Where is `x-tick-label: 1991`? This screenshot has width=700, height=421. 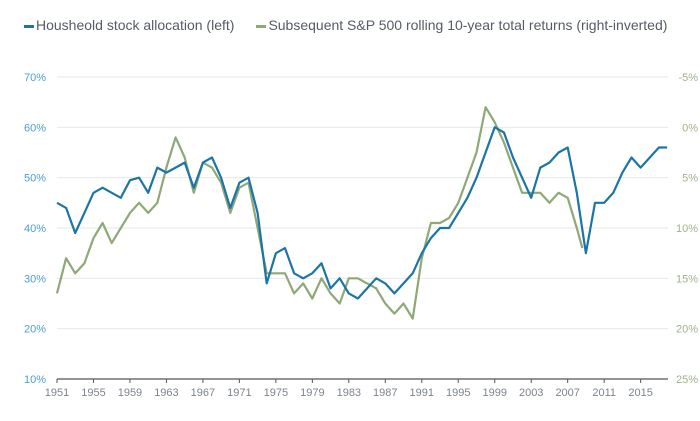 x-tick-label: 1991 is located at coordinates (422, 393).